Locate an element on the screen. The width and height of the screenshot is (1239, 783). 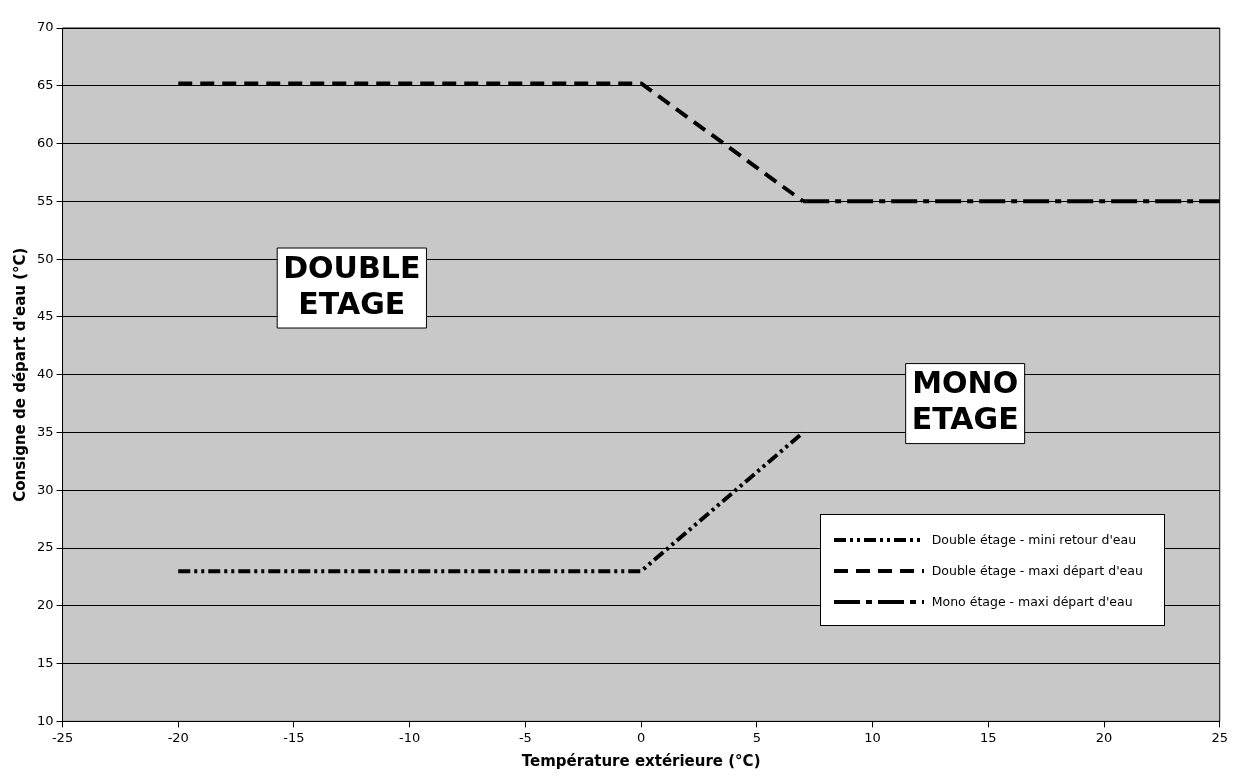
x-tick-label: 25 is located at coordinates (1219, 737).